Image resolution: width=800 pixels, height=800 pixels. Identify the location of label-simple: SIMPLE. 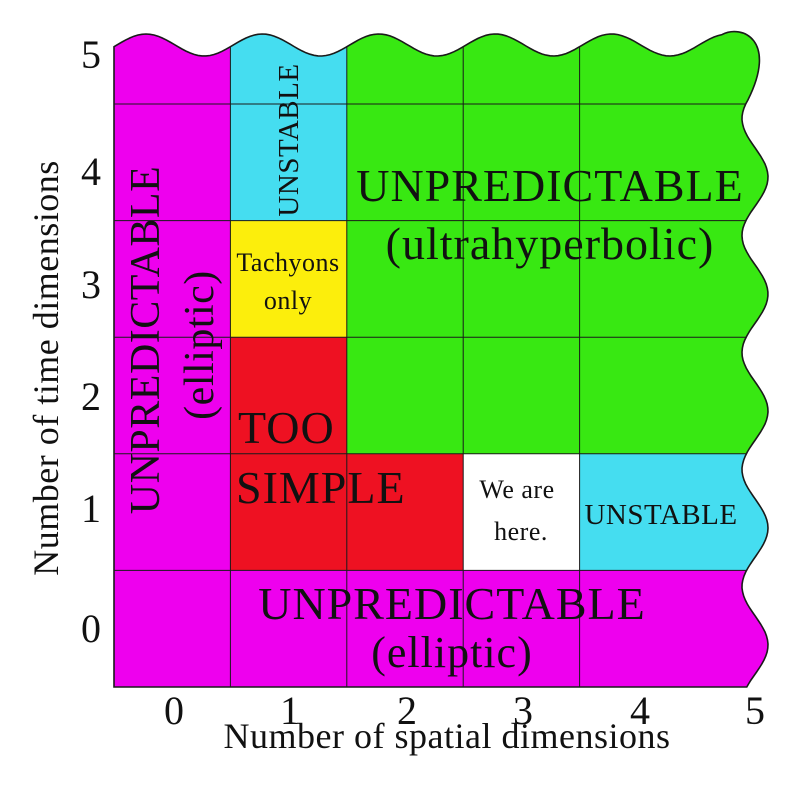
(321, 487).